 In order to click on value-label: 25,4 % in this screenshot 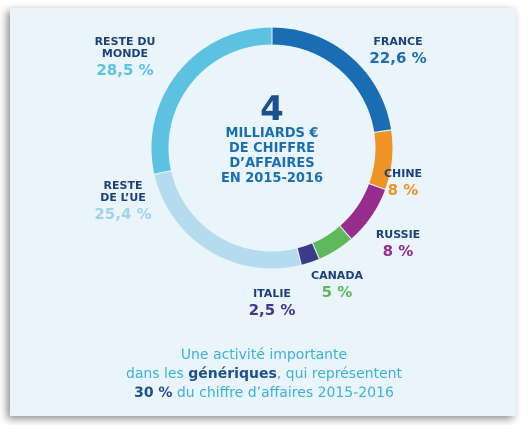, I will do `click(123, 214)`.